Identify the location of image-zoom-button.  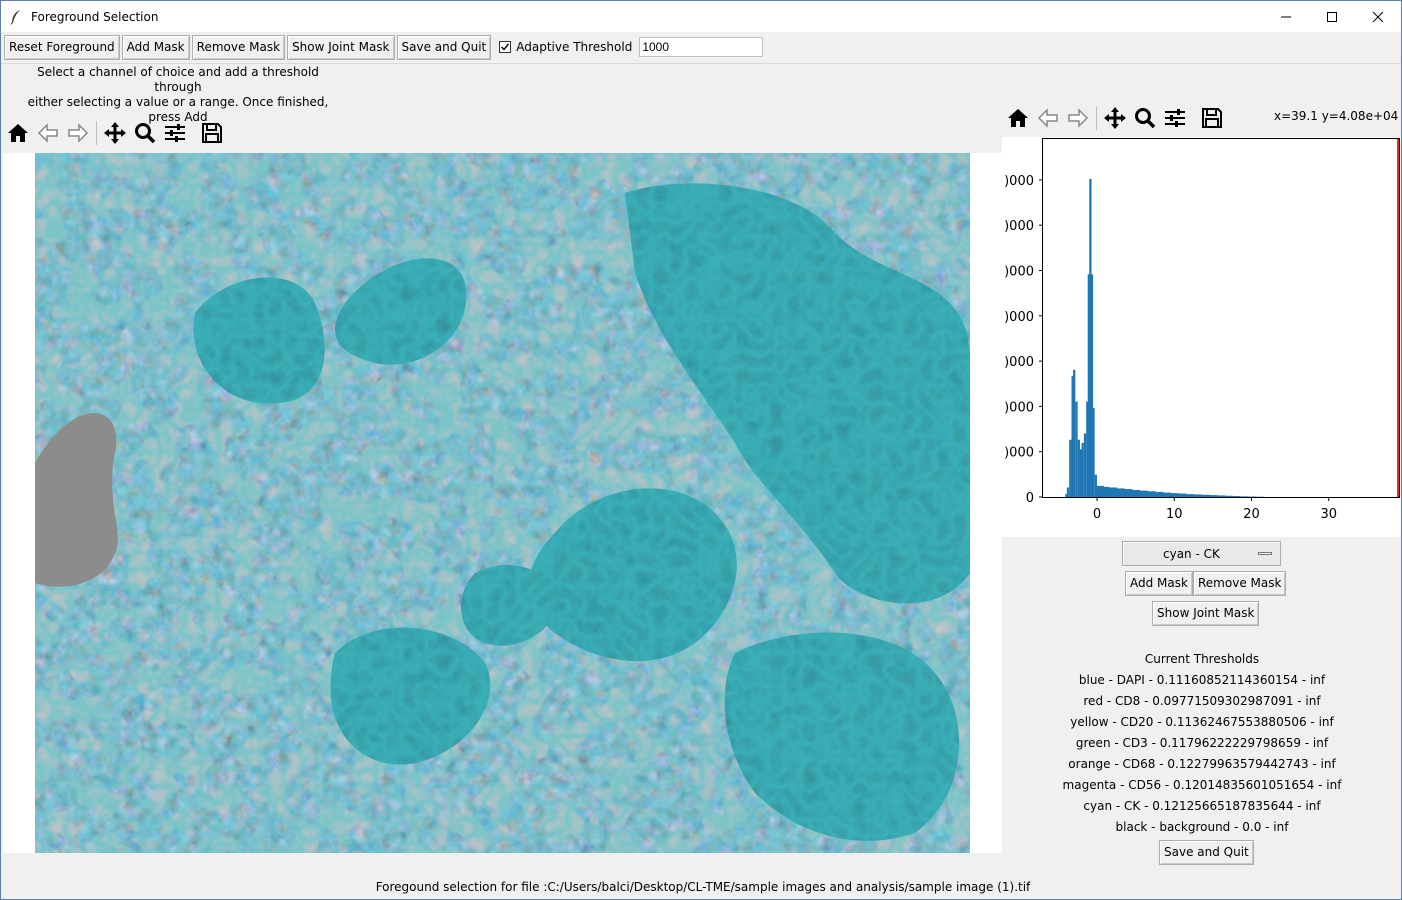
(145, 133).